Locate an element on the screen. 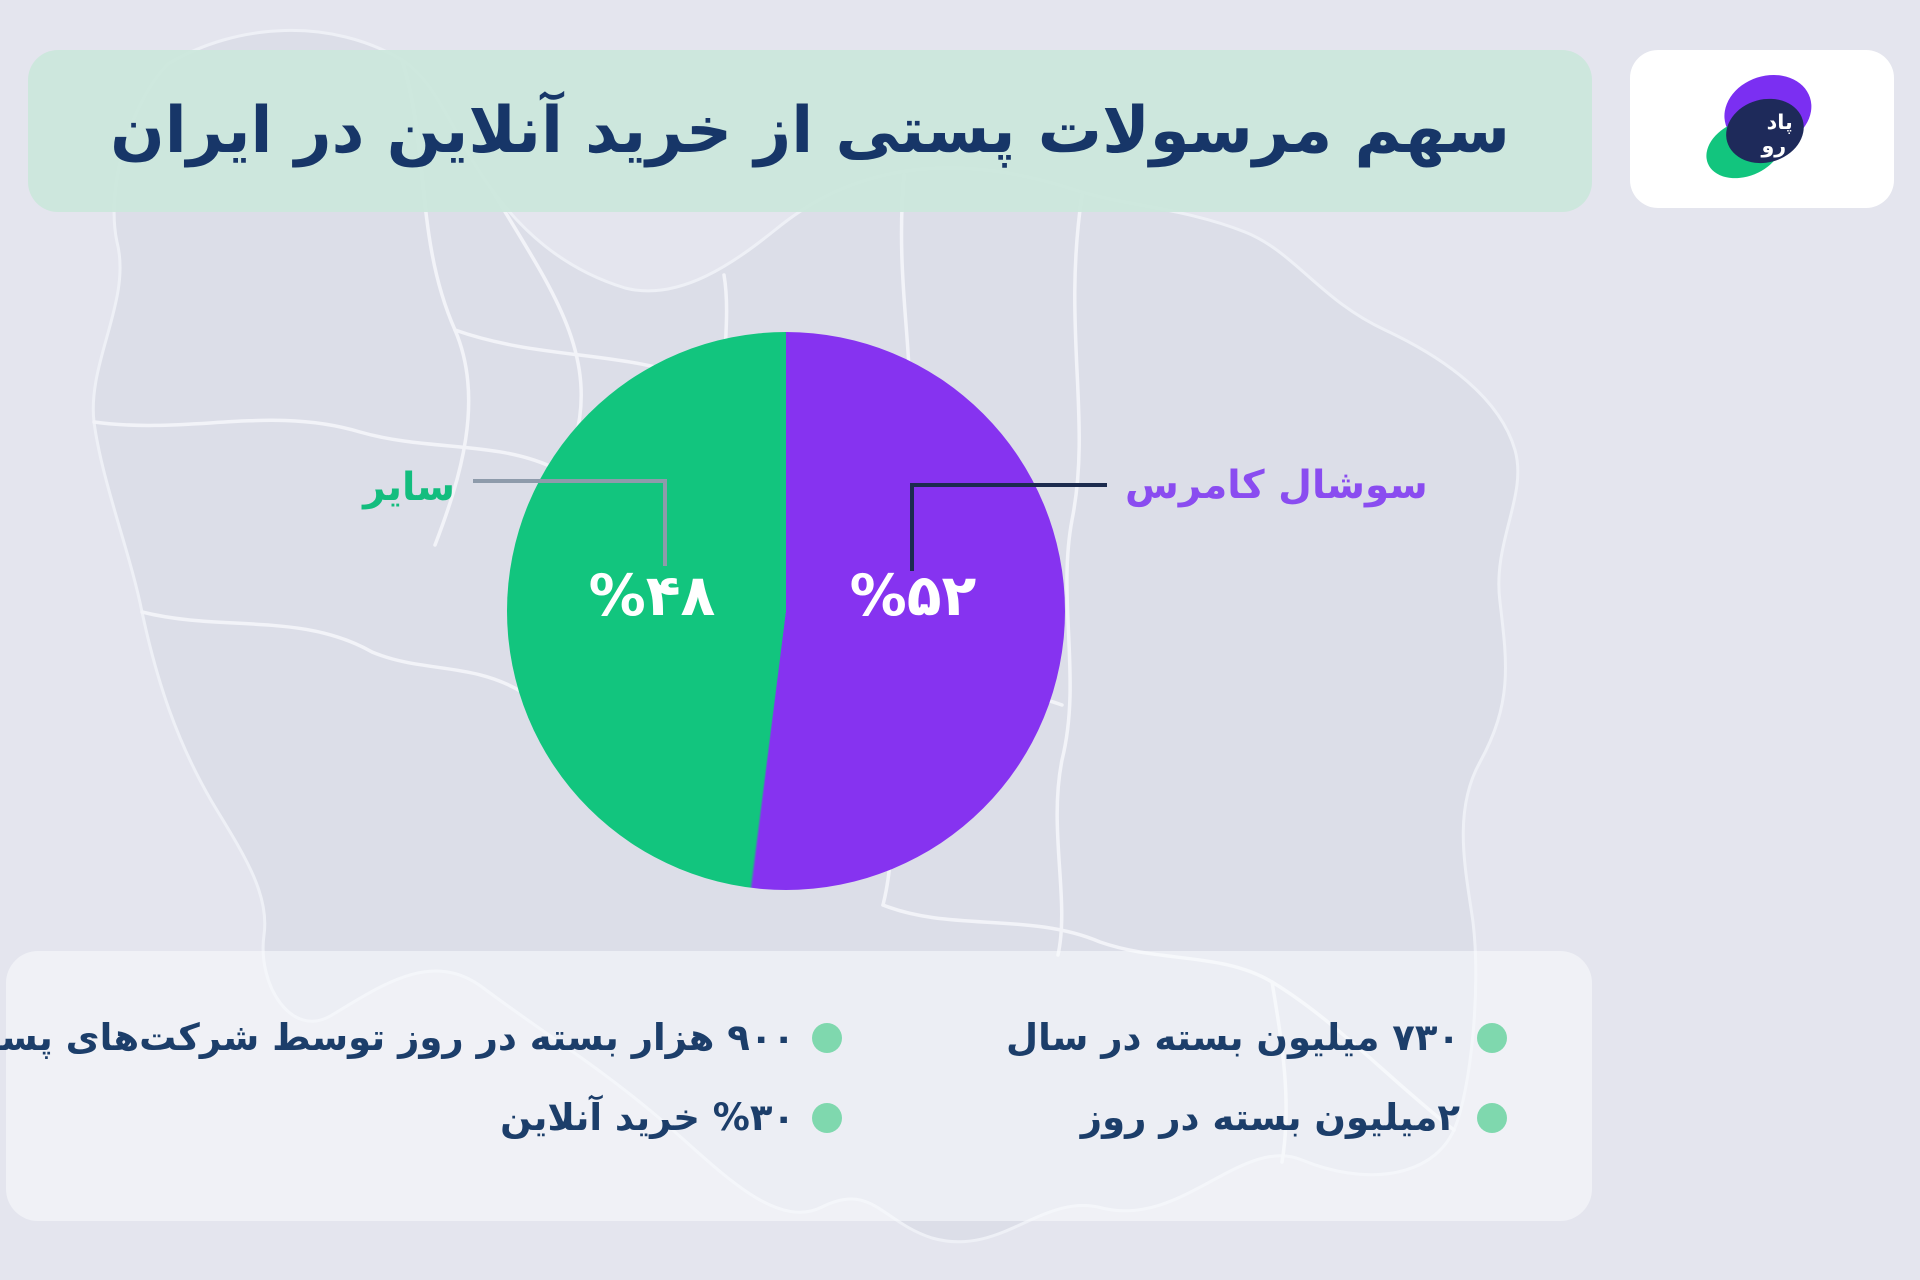 The height and width of the screenshot is (1280, 1920). stat-text: %۳۰ خرید آنلاین is located at coordinates (647, 1117).